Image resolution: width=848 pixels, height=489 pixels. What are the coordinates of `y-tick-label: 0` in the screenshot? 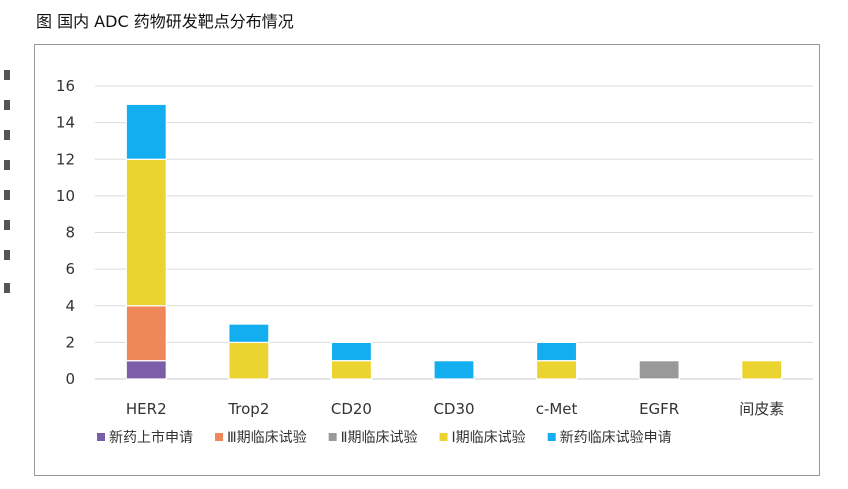 It's located at (70, 379).